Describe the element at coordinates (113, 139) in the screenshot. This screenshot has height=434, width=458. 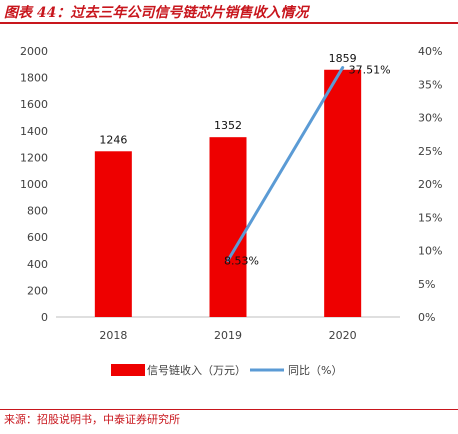
I see `bar-value-label: 1246` at that location.